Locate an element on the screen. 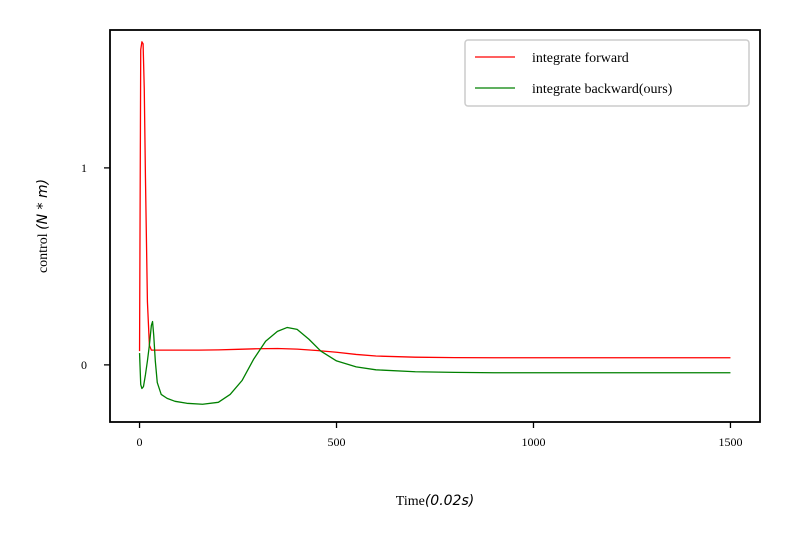 This screenshot has height=541, width=790. legend-label-forward: integrate forward is located at coordinates (580, 58).